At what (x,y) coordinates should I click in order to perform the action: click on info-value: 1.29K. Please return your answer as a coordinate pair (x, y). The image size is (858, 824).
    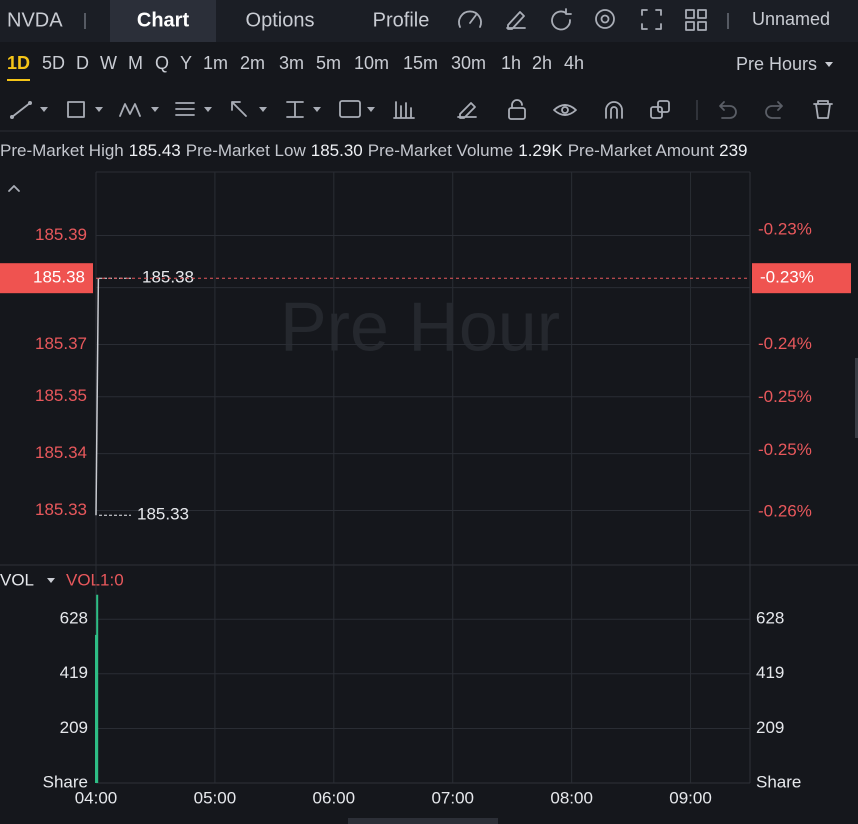
    Looking at the image, I should click on (540, 150).